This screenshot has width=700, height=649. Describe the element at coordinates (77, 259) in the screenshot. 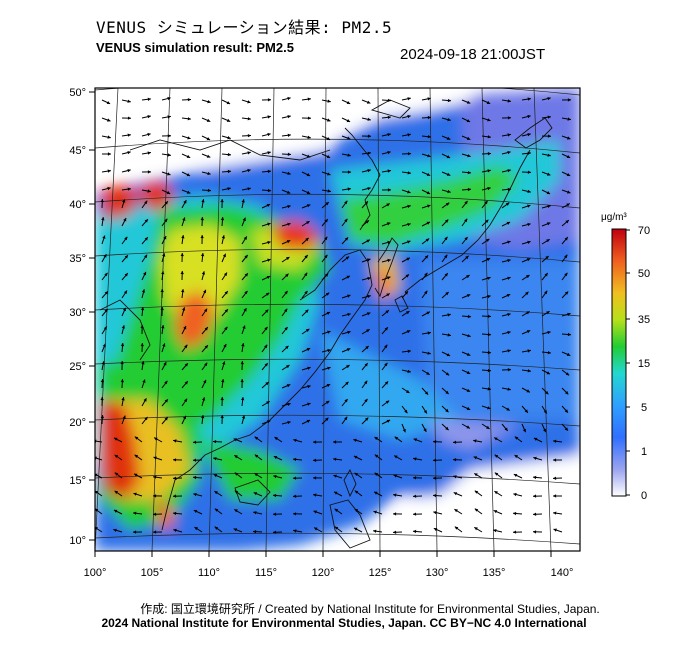

I see `lat-tick-label: 35°` at that location.